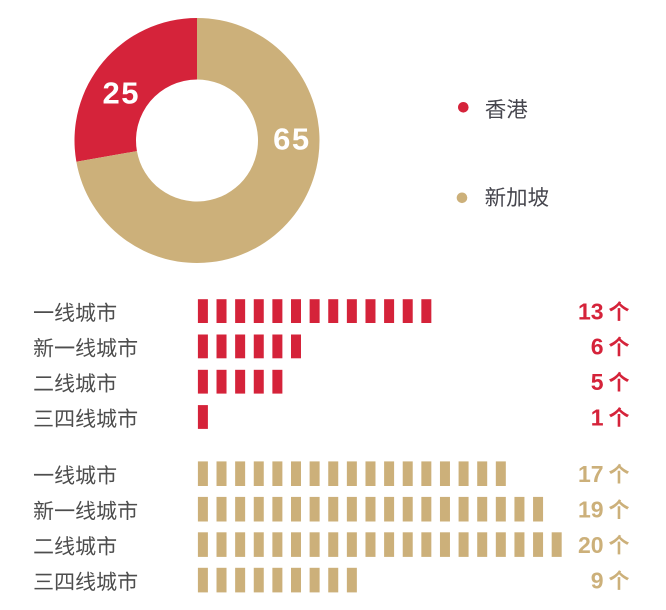 The height and width of the screenshot is (610, 666). Describe the element at coordinates (591, 311) in the screenshot. I see `svg-text: 13` at that location.